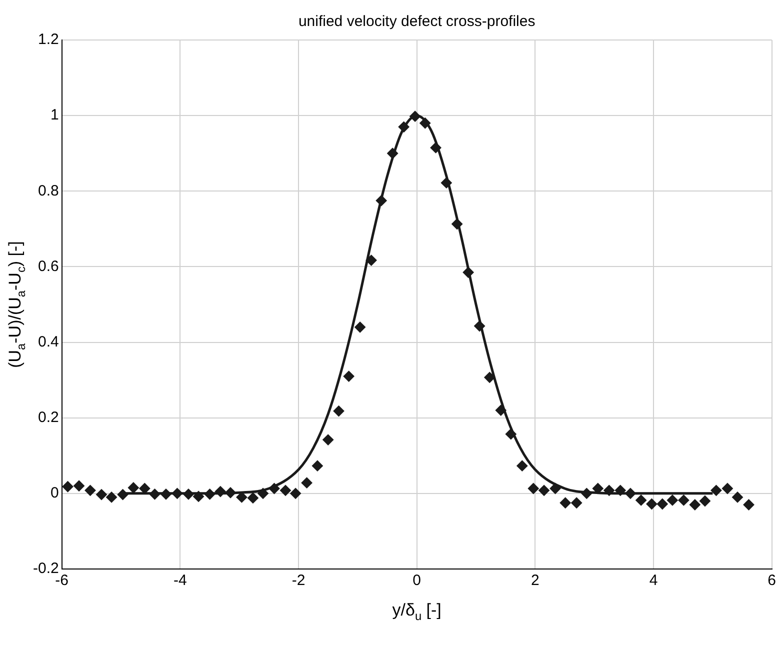  I want to click on y-tick-label: 0.6, so click(48, 266).